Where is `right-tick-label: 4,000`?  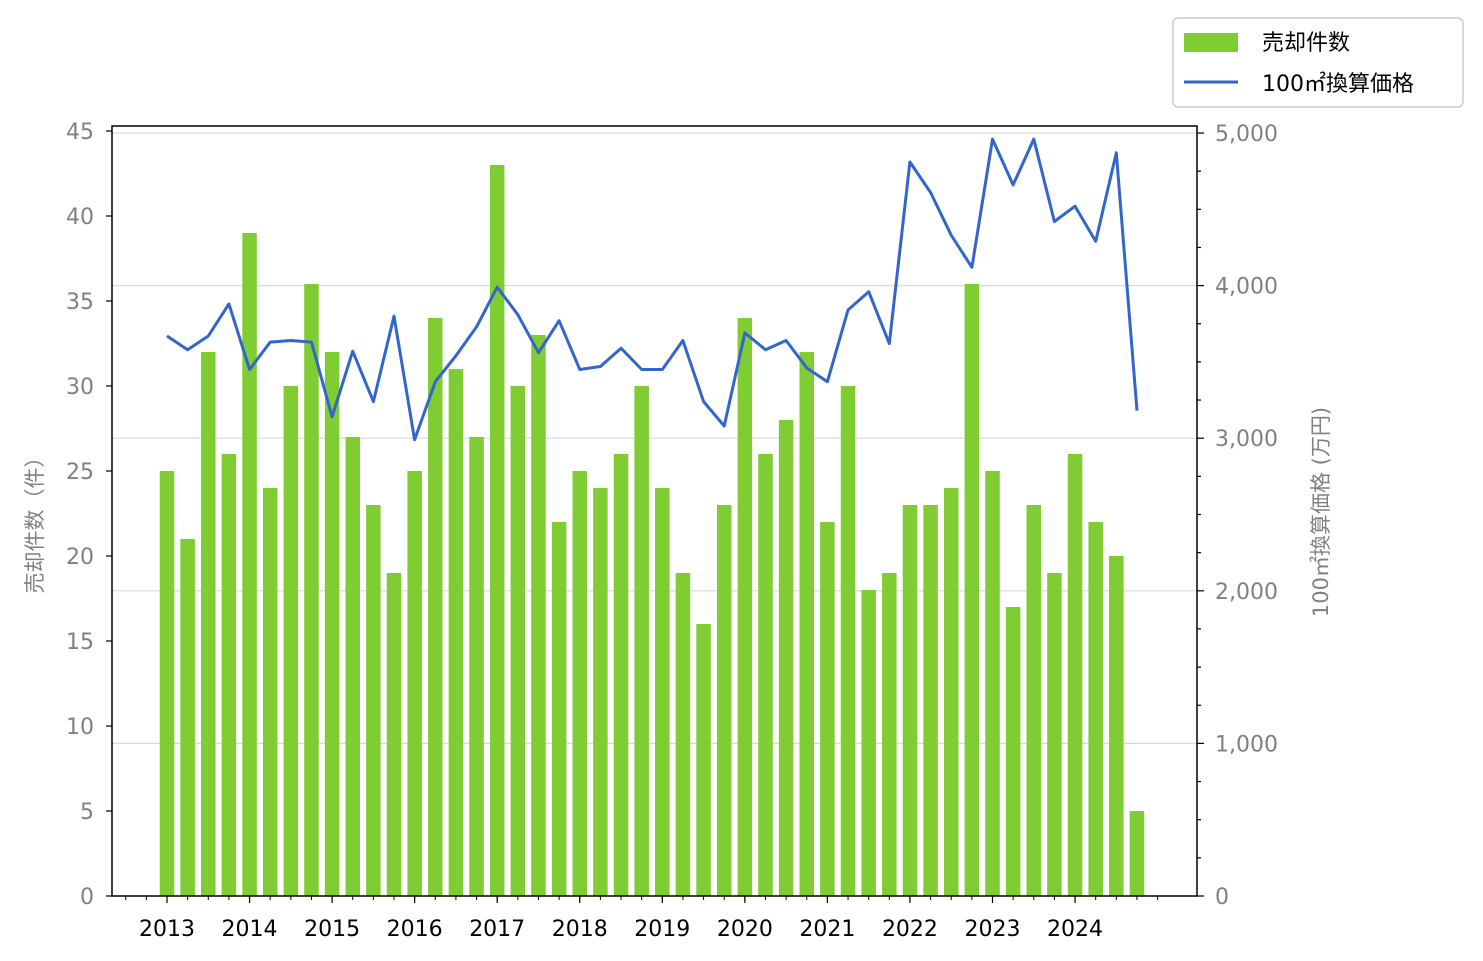
right-tick-label: 4,000 is located at coordinates (1246, 287).